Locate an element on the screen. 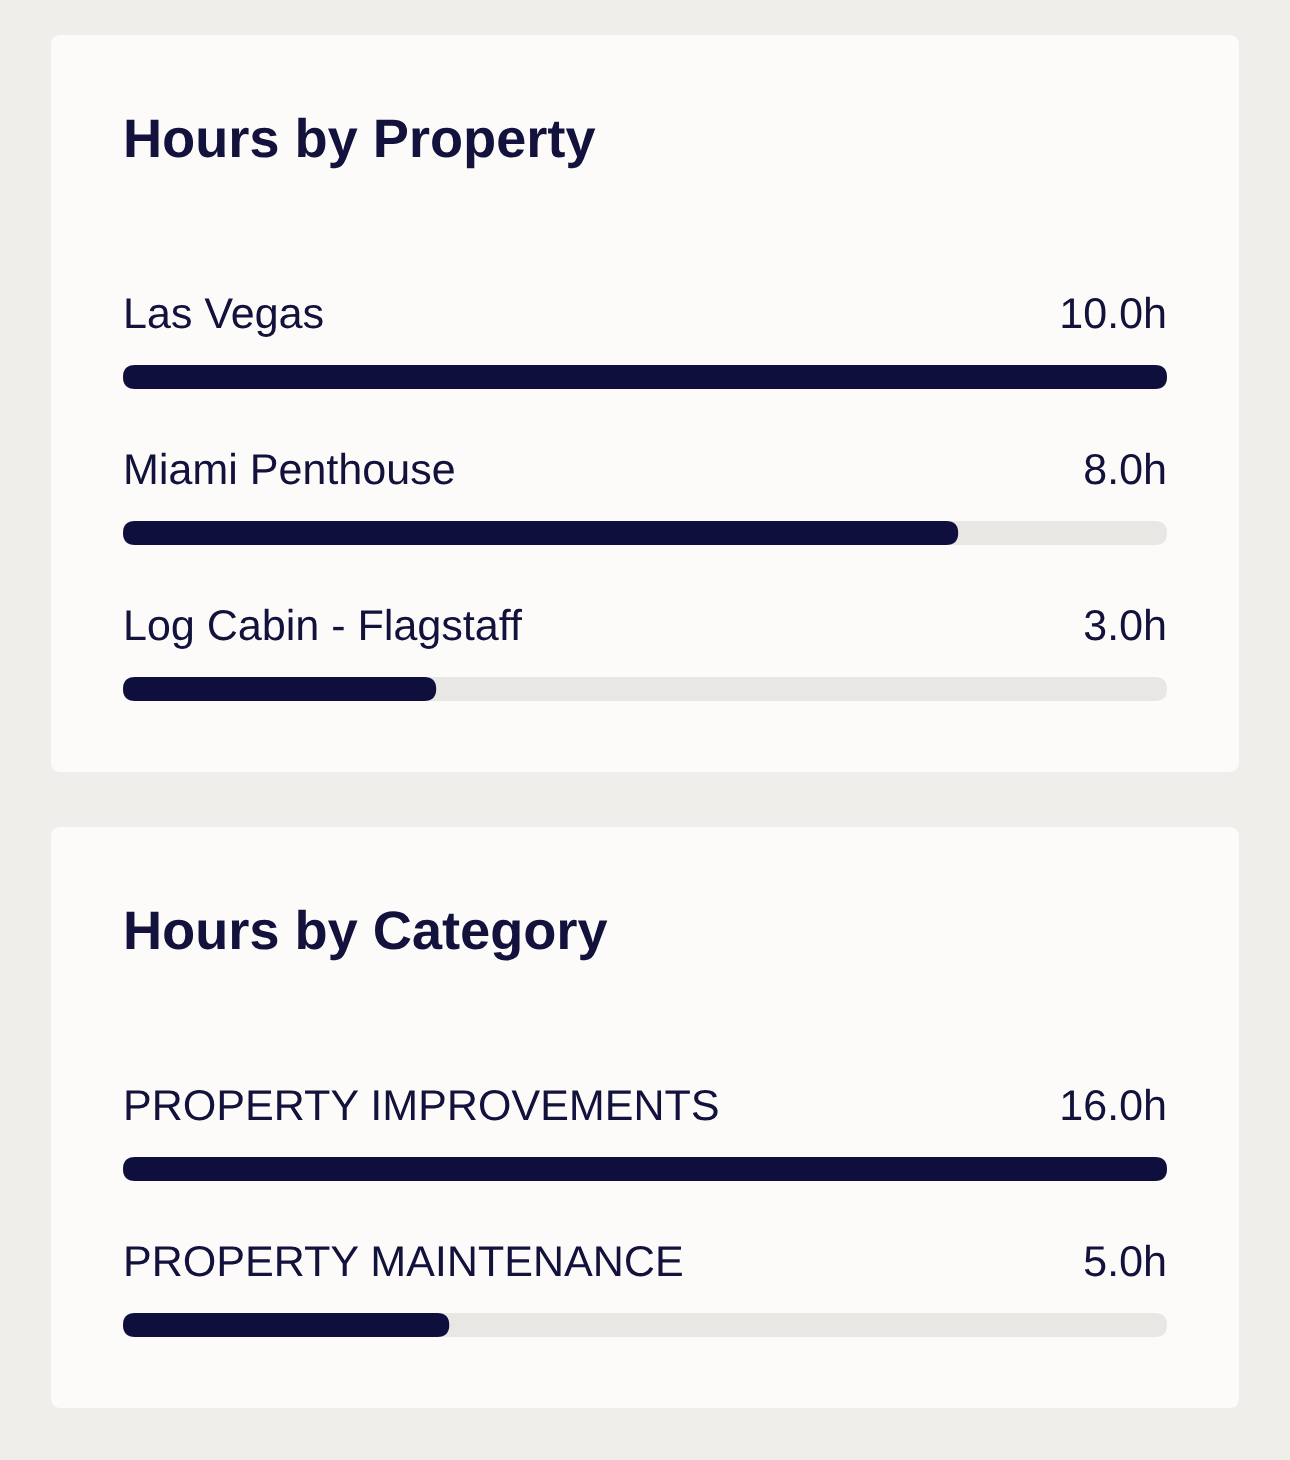 The width and height of the screenshot is (1290, 1460). data-label: 5.0h is located at coordinates (1124, 1260).